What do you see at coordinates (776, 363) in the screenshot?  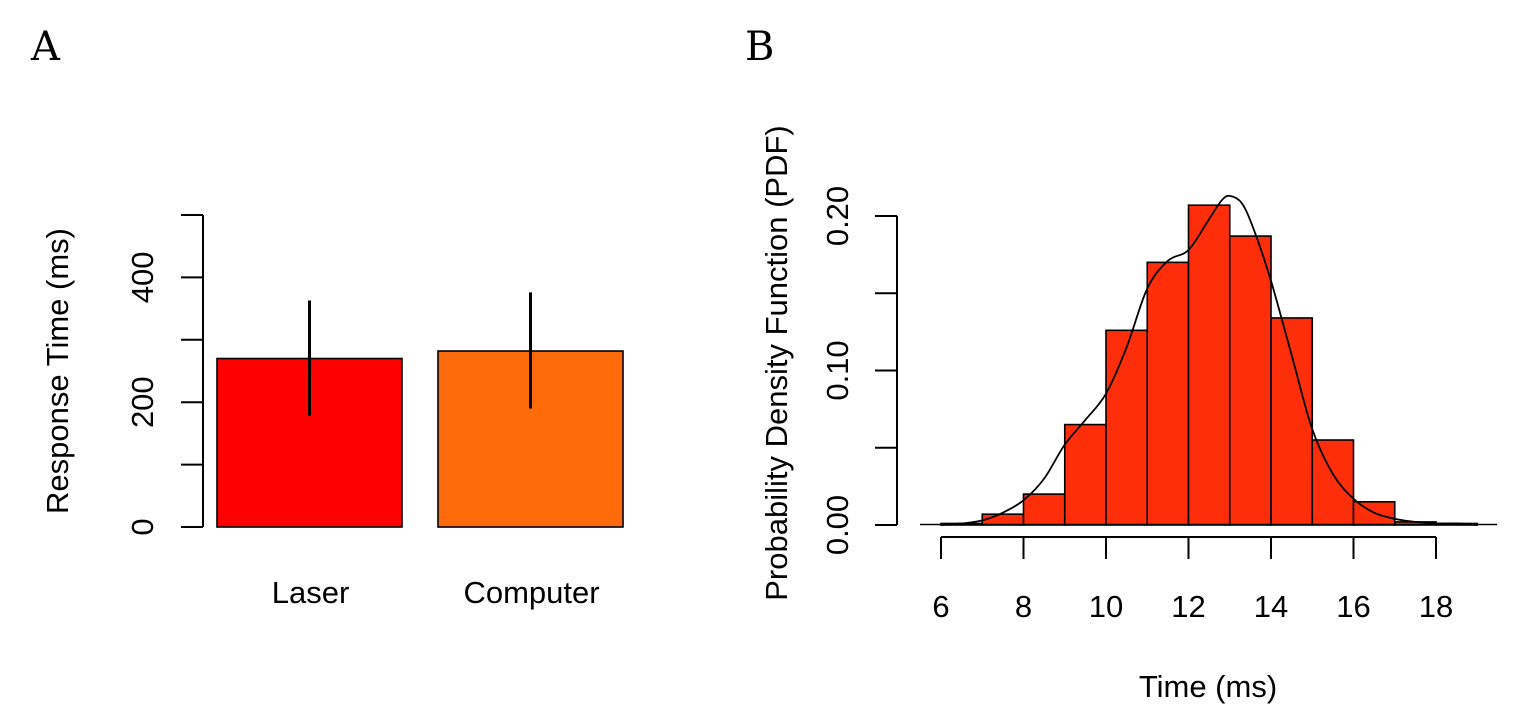 I see `panel-b-y-axis-title: Probability Density Function (PDF)` at bounding box center [776, 363].